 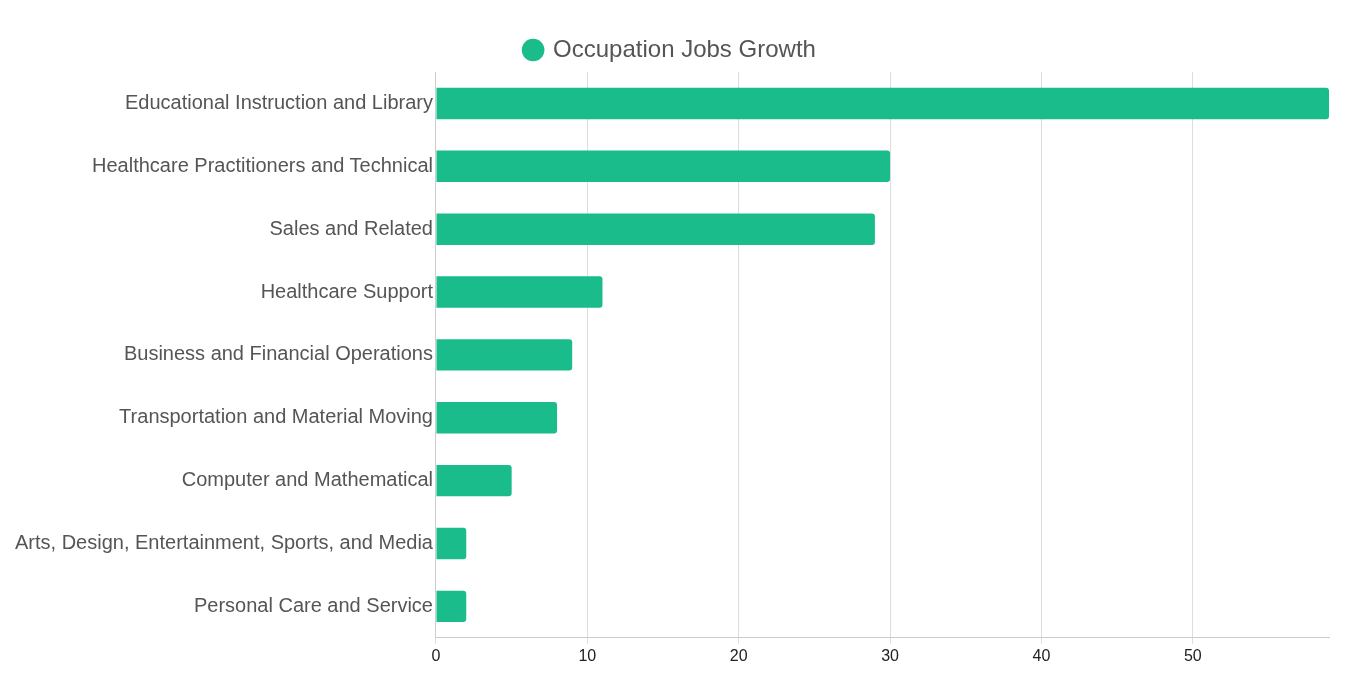 What do you see at coordinates (1041, 655) in the screenshot?
I see `x-tick-label: 40` at bounding box center [1041, 655].